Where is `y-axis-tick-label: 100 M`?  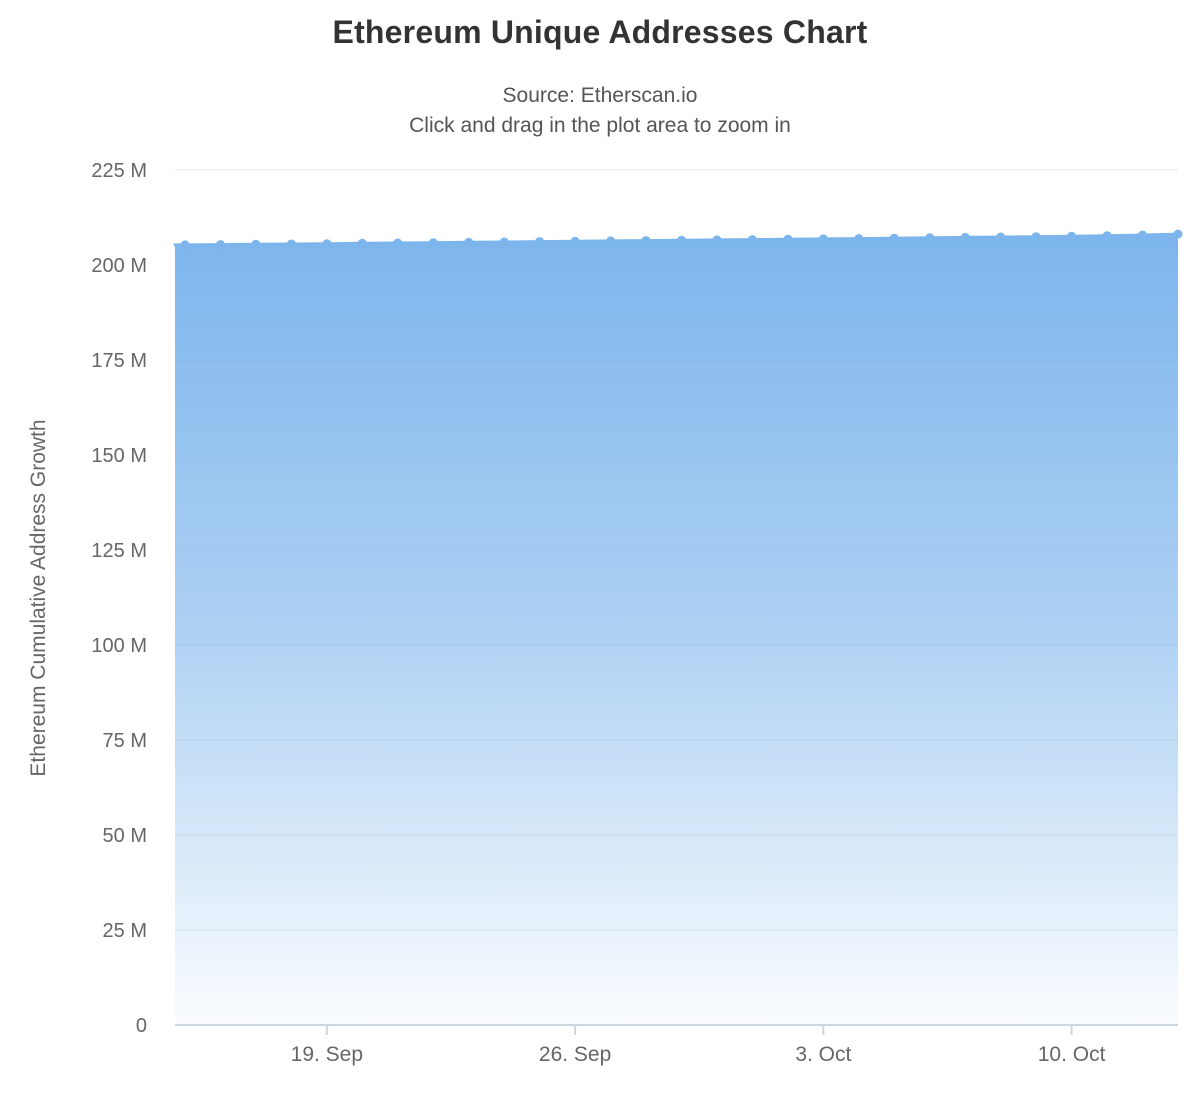 y-axis-tick-label: 100 M is located at coordinates (119, 646).